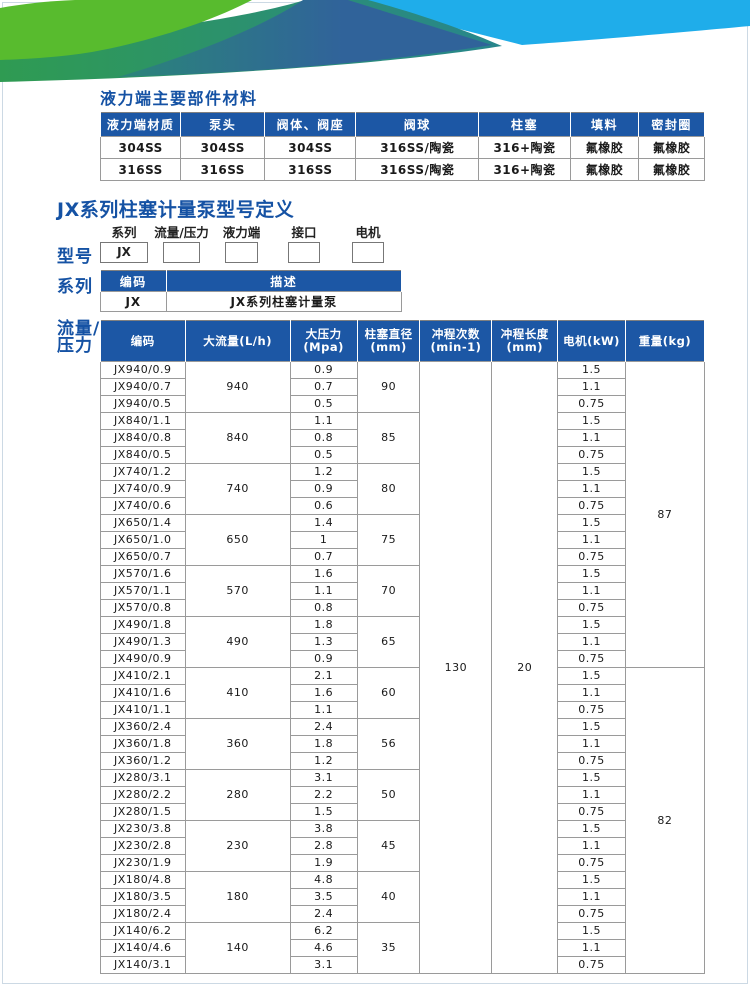 The width and height of the screenshot is (750, 986). I want to click on spec-plunger-cell: 35, so click(388, 948).